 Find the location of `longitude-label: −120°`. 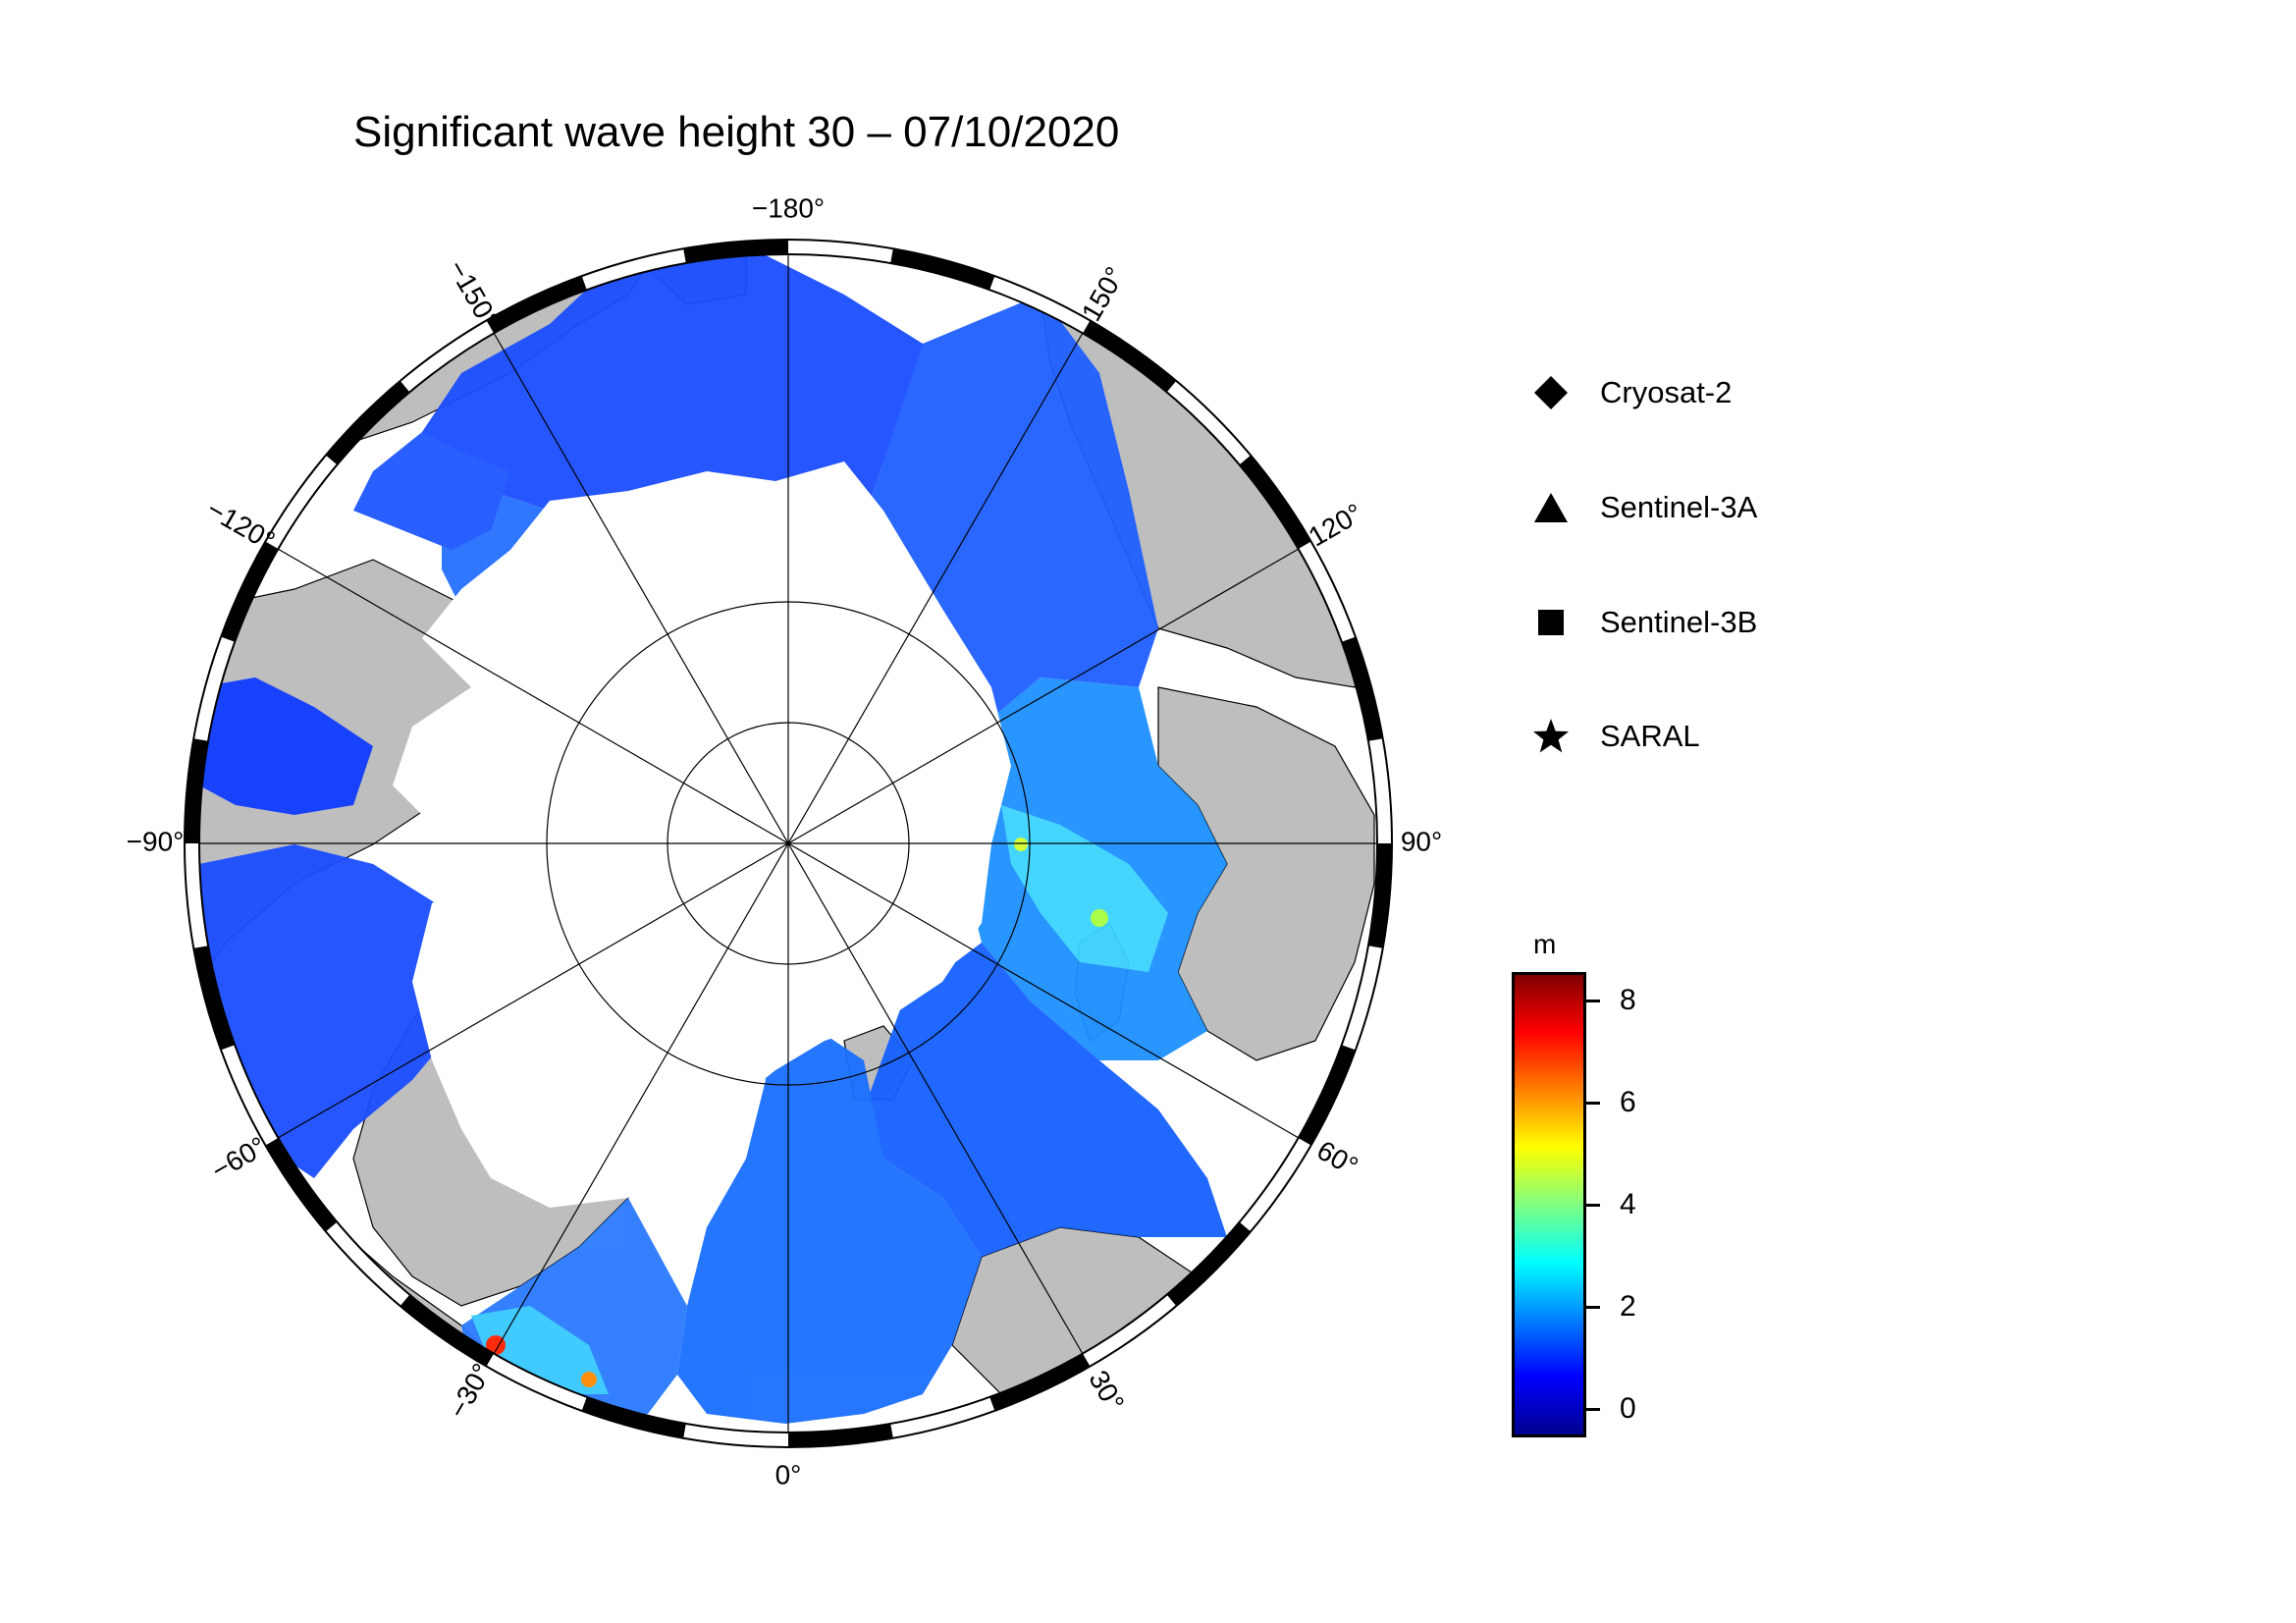

longitude-label: −120° is located at coordinates (242, 526).